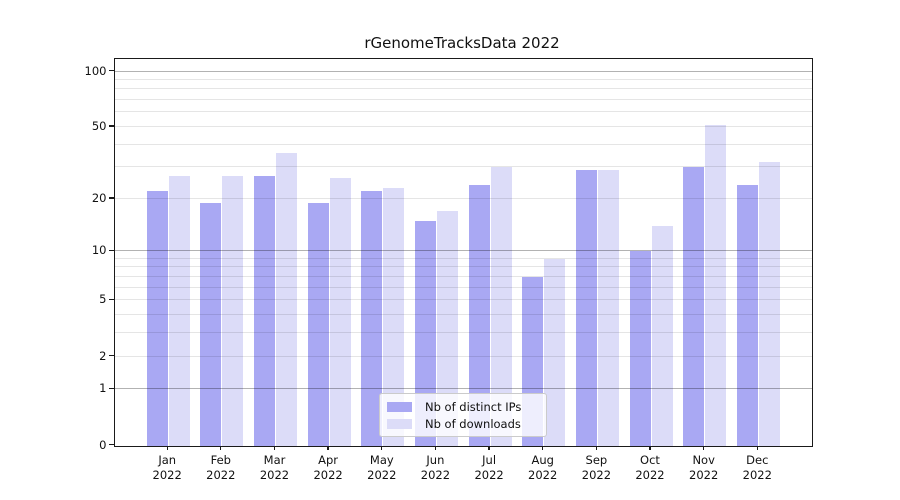 Image resolution: width=900 pixels, height=500 pixels. I want to click on y-tick-label-100: 100, so click(95, 70).